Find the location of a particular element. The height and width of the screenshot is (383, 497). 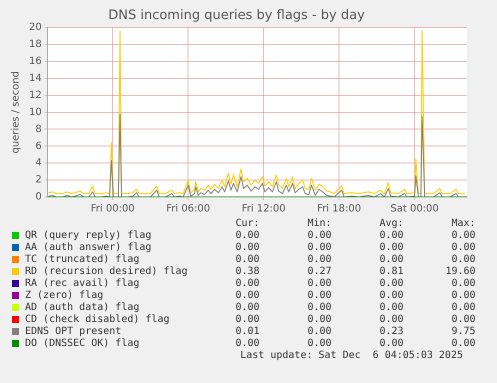

y-tick-label: 12 is located at coordinates (35, 95).